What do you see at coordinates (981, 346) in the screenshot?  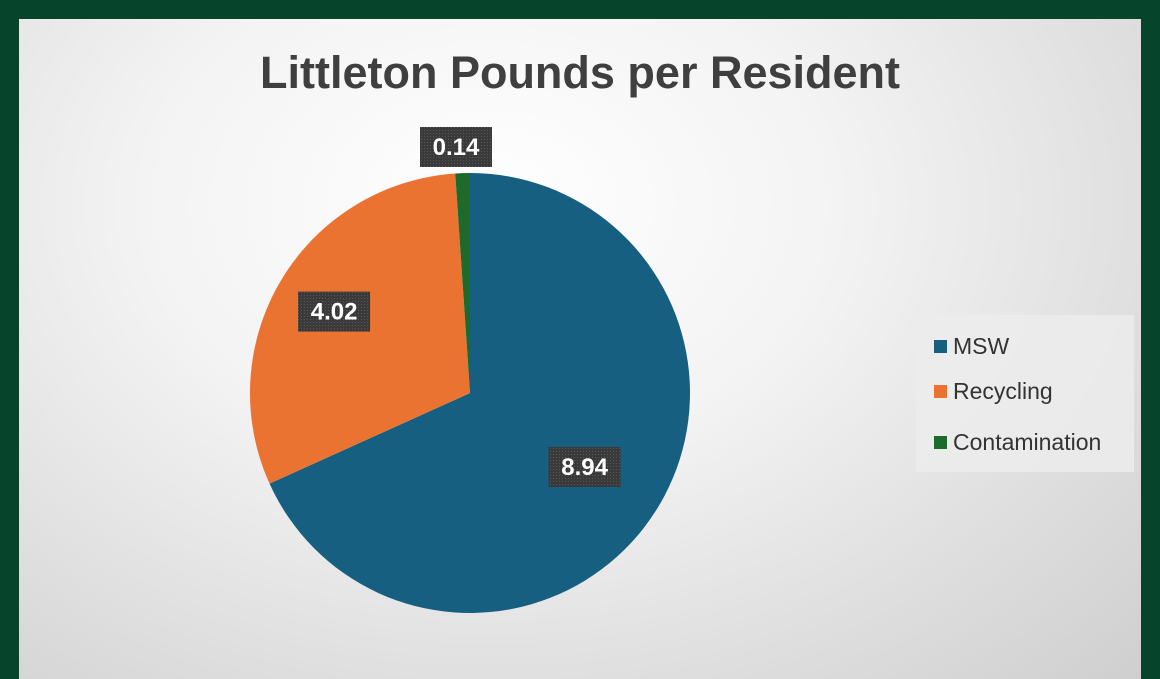 I see `legend-label-msw: MSW` at bounding box center [981, 346].